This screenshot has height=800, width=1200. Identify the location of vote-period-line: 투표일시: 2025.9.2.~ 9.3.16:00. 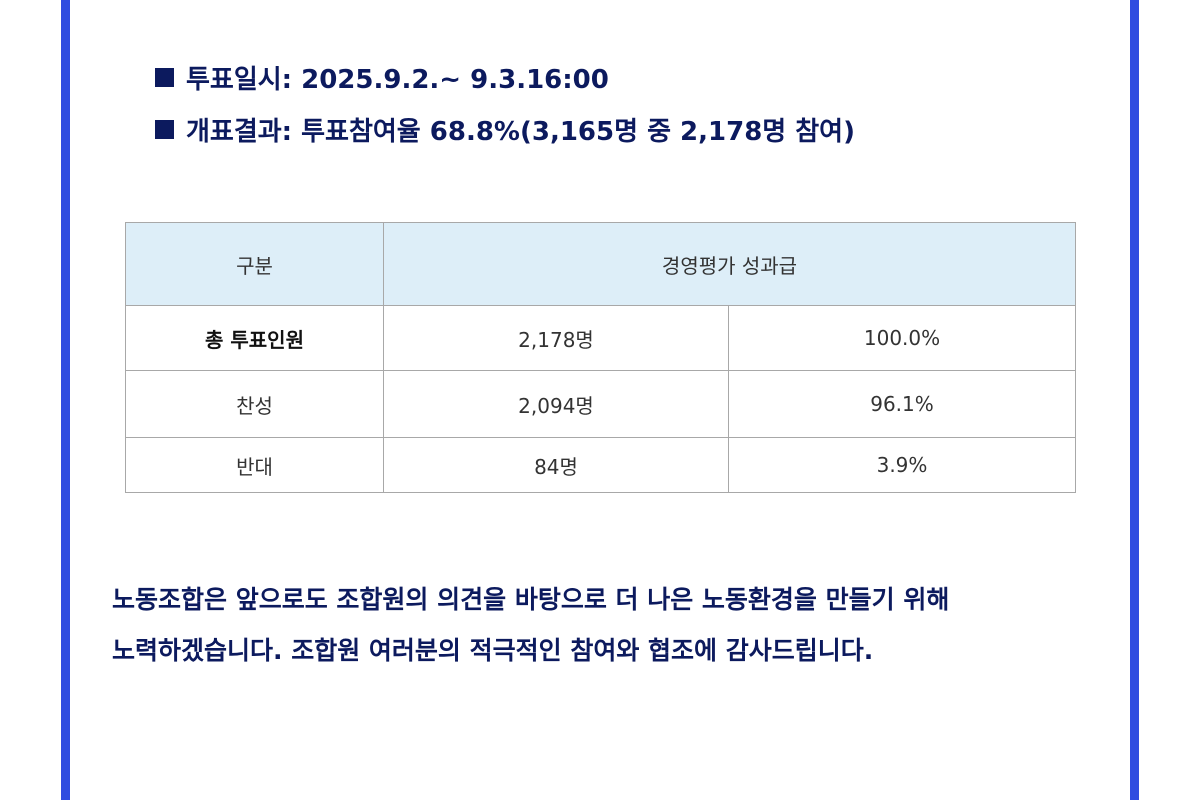
(505, 77).